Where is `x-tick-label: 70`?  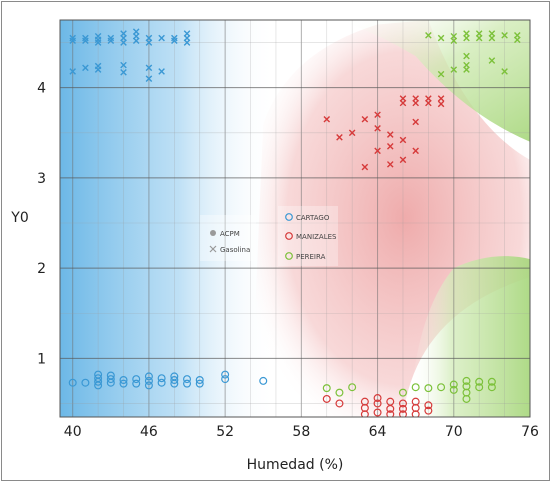 x-tick-label: 70 is located at coordinates (454, 432).